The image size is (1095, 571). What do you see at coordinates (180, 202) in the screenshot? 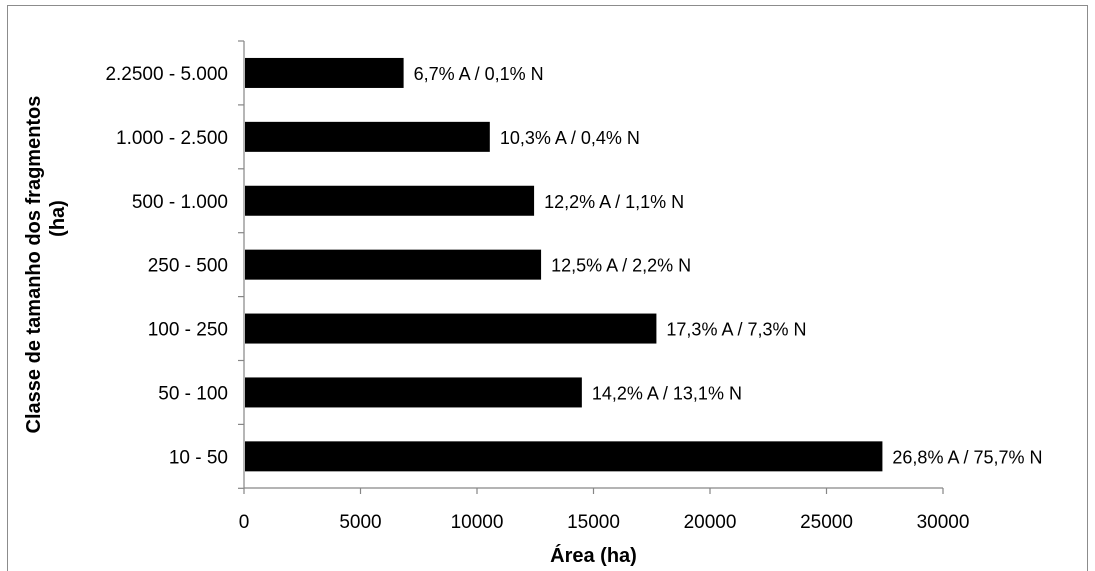
I see `y-tick-label: 500 - 1.000` at bounding box center [180, 202].